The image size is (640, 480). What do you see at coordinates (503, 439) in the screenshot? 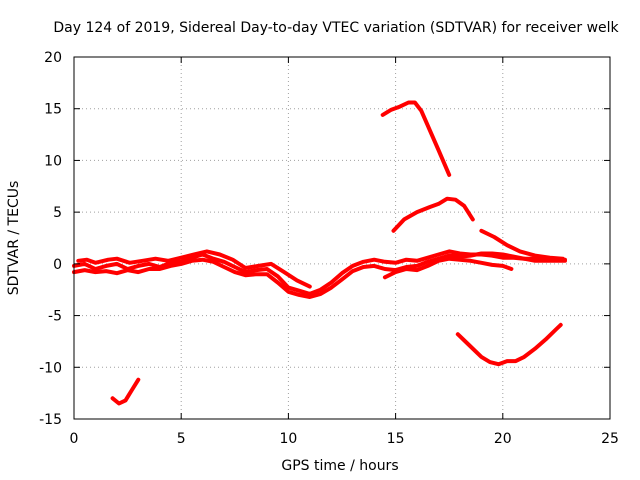
I see `x-tick-label: 20` at bounding box center [503, 439].